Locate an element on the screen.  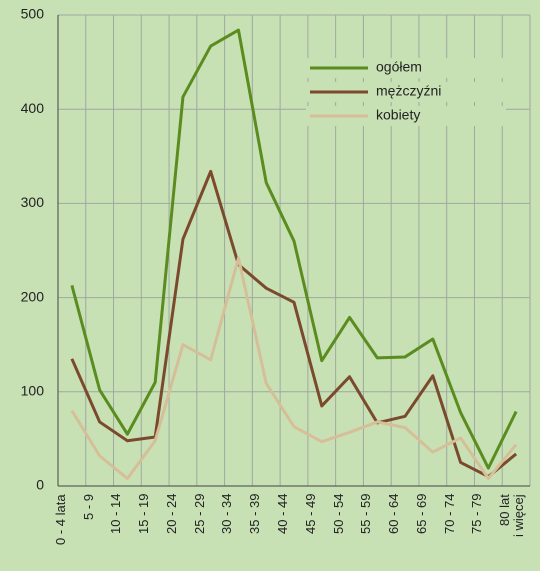
y-tick-label: 200 is located at coordinates (33, 296).